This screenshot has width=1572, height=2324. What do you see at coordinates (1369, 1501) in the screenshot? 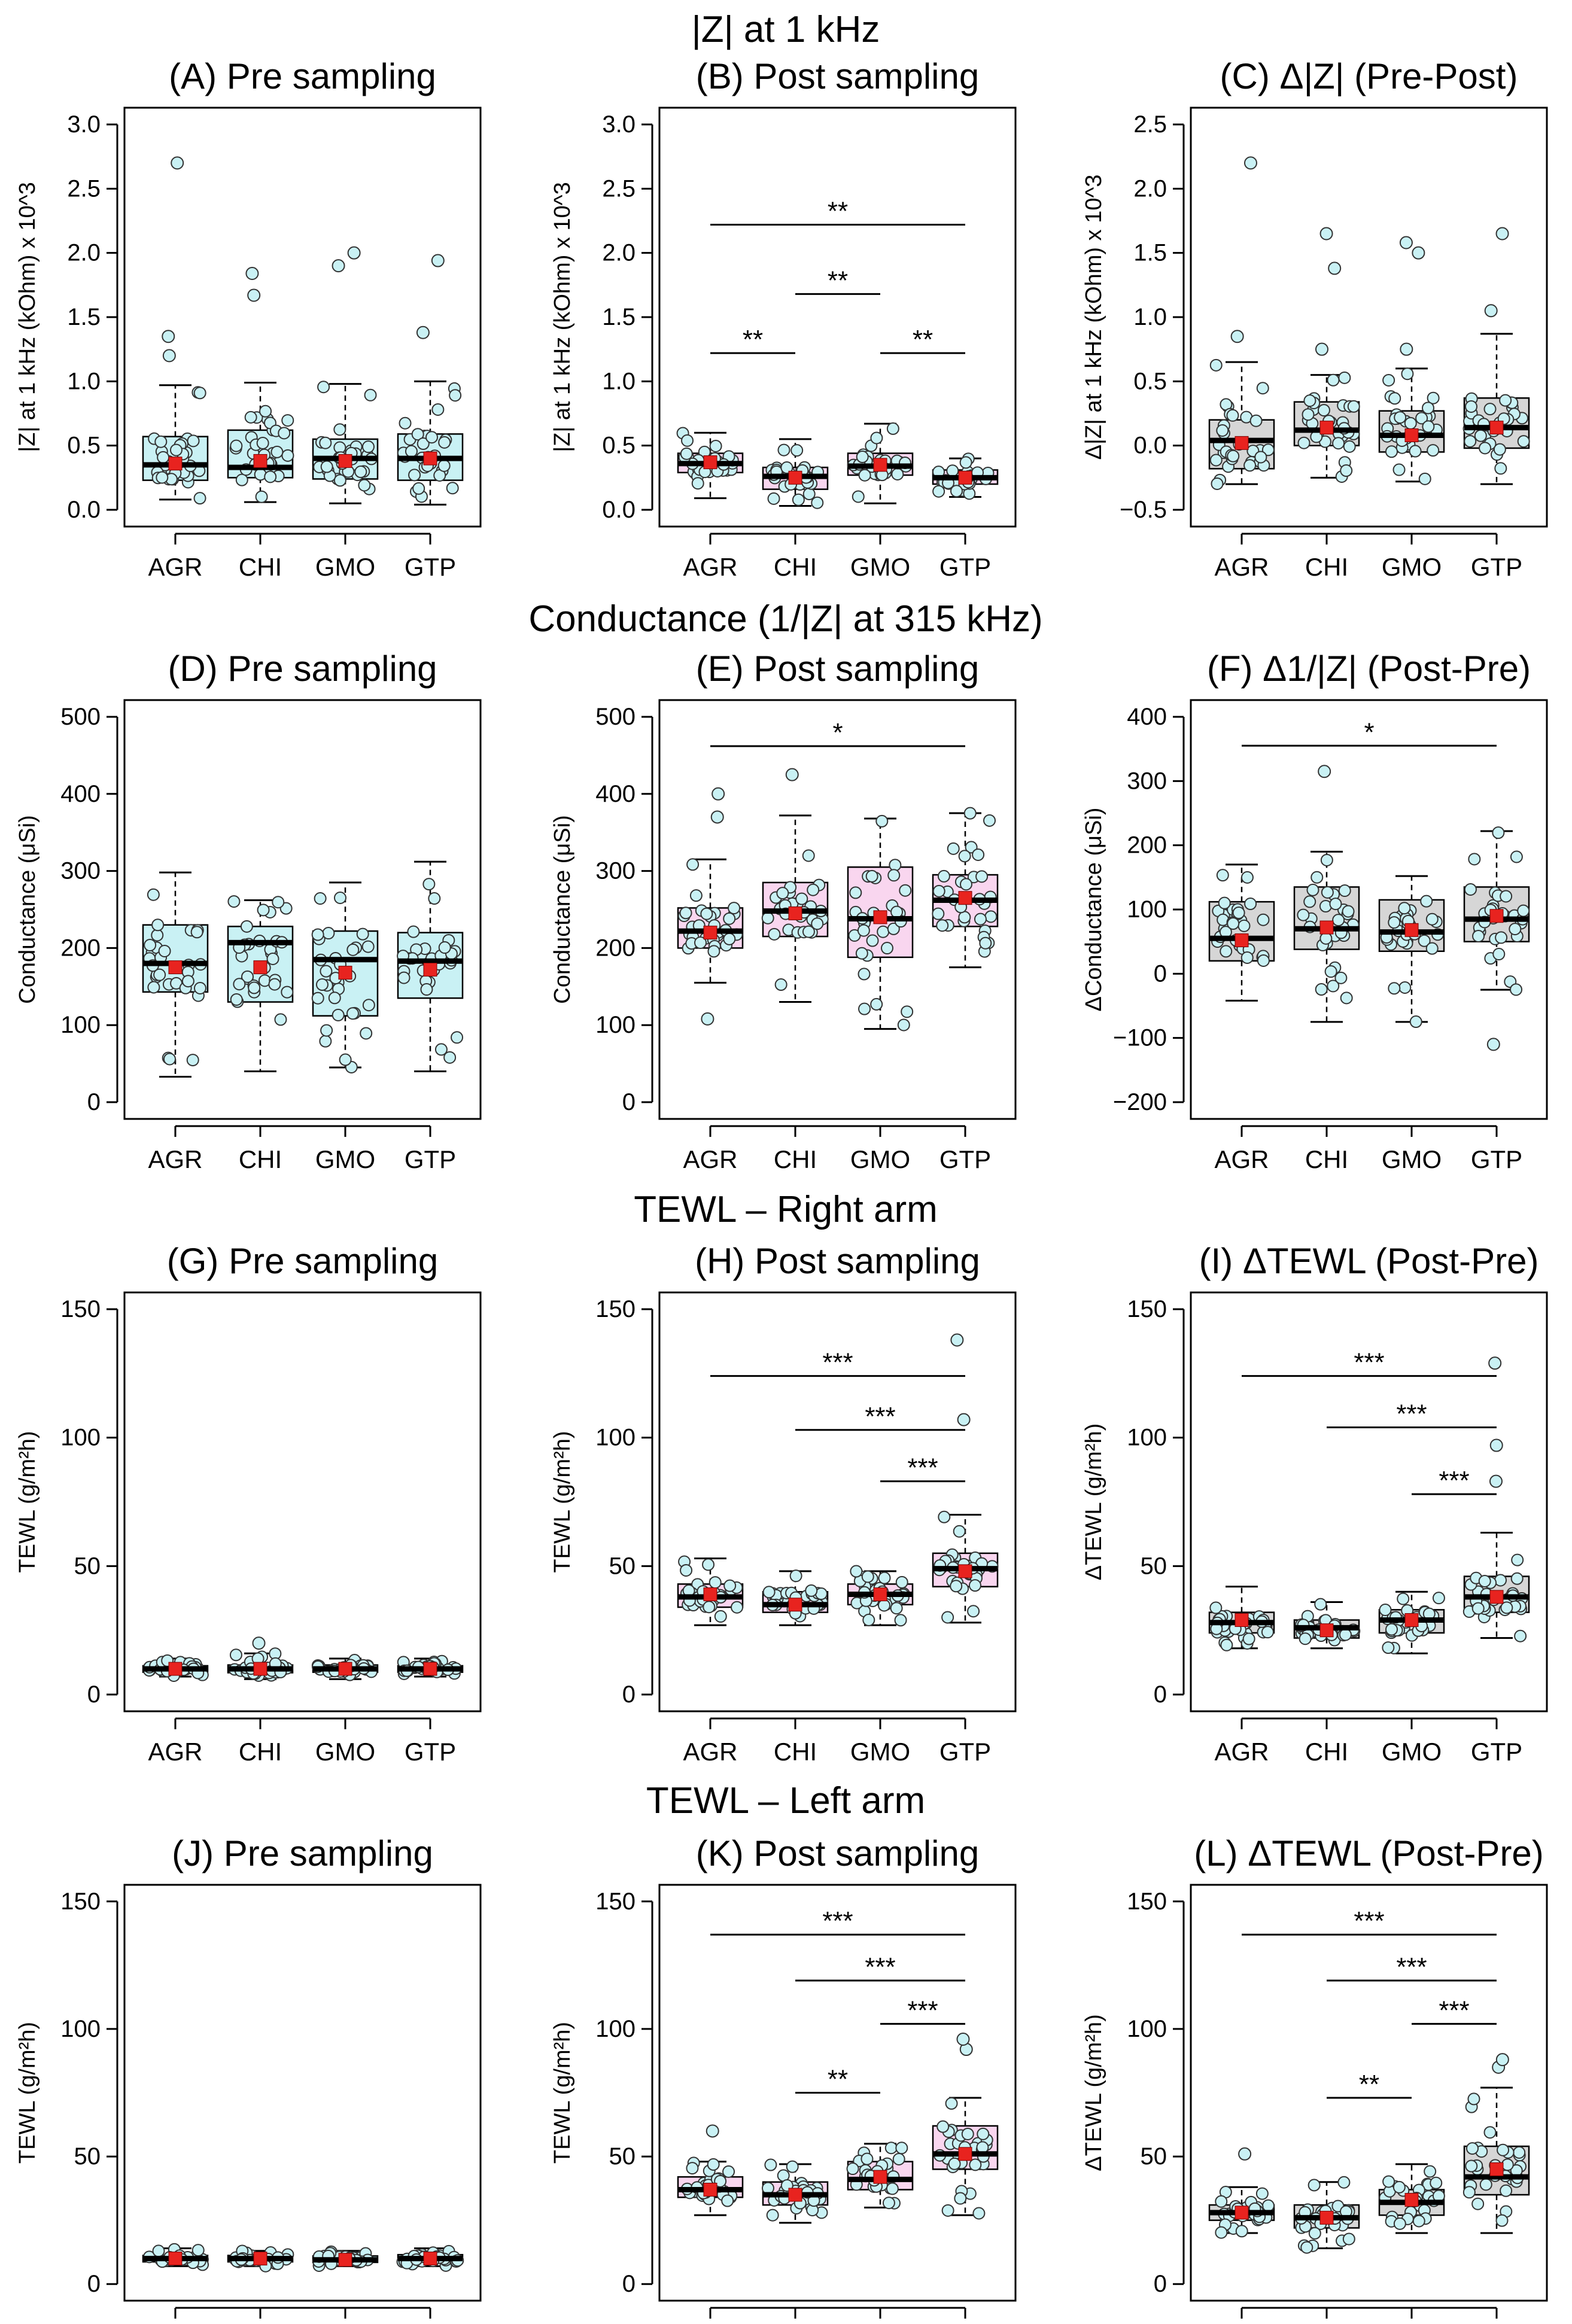
I see `plot-frame-I` at bounding box center [1369, 1501].